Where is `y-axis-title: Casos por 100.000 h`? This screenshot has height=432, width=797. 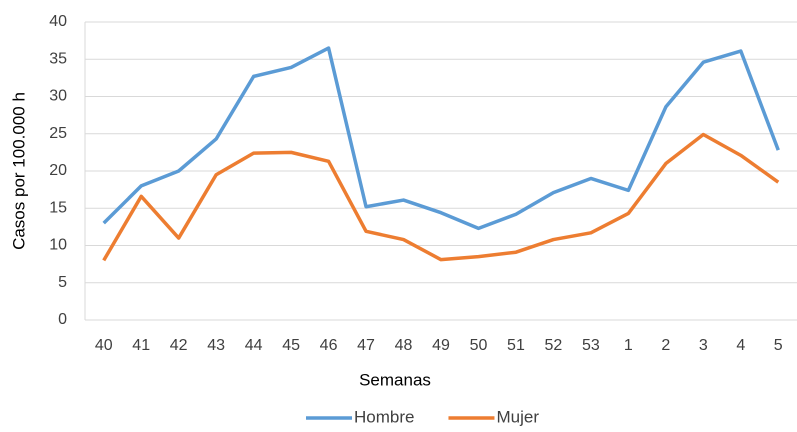 y-axis-title: Casos por 100.000 h is located at coordinates (18, 171).